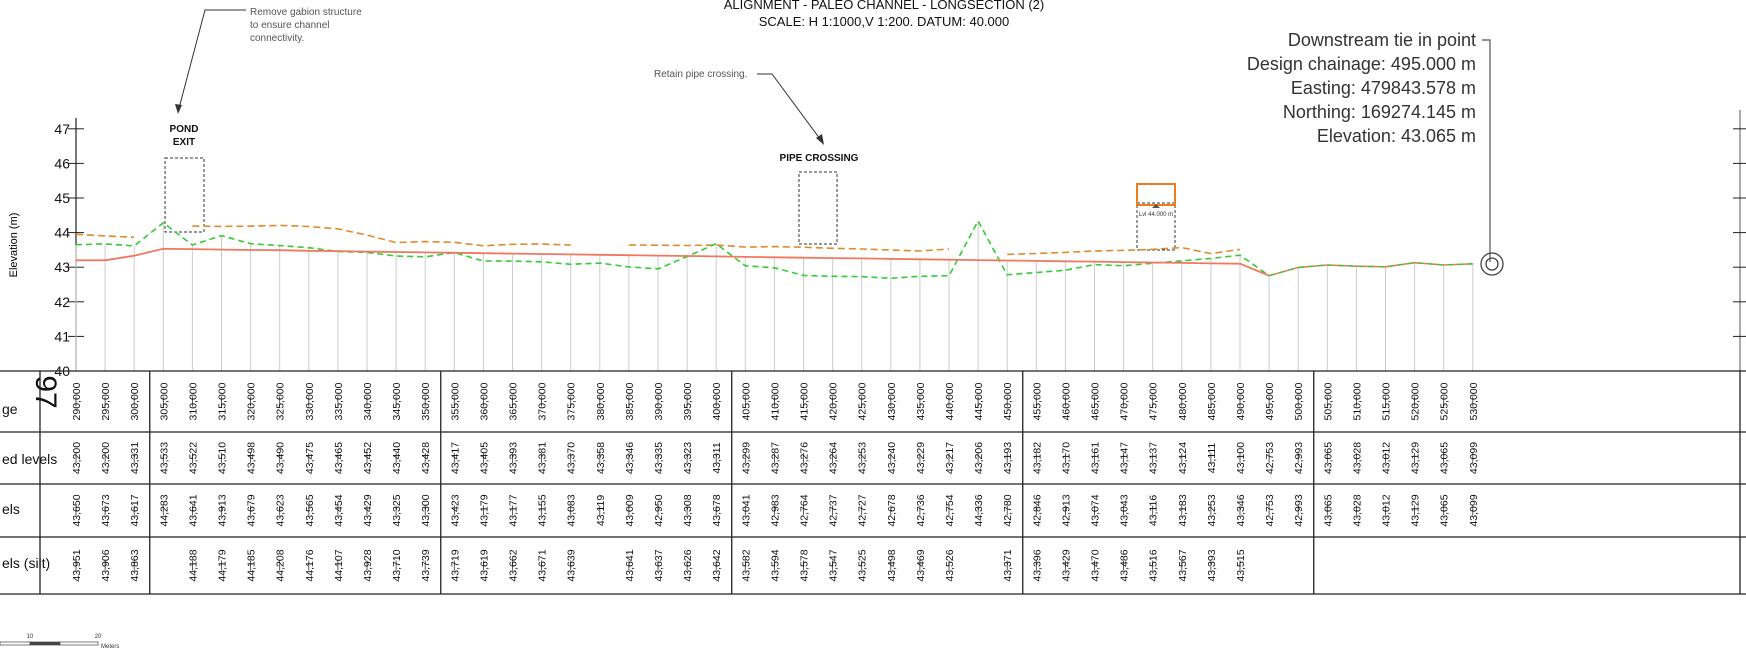  I want to click on scale-bar-tick-10: 10, so click(30, 637).